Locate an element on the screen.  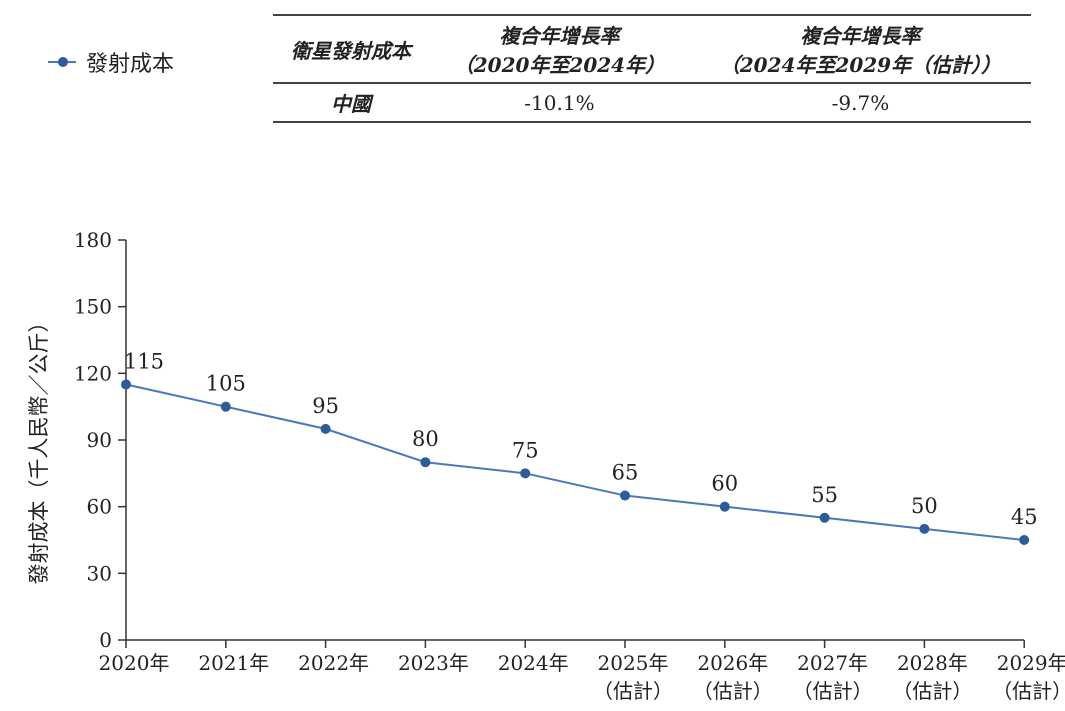
x-tick-label-line: 2025年 is located at coordinates (633, 663).